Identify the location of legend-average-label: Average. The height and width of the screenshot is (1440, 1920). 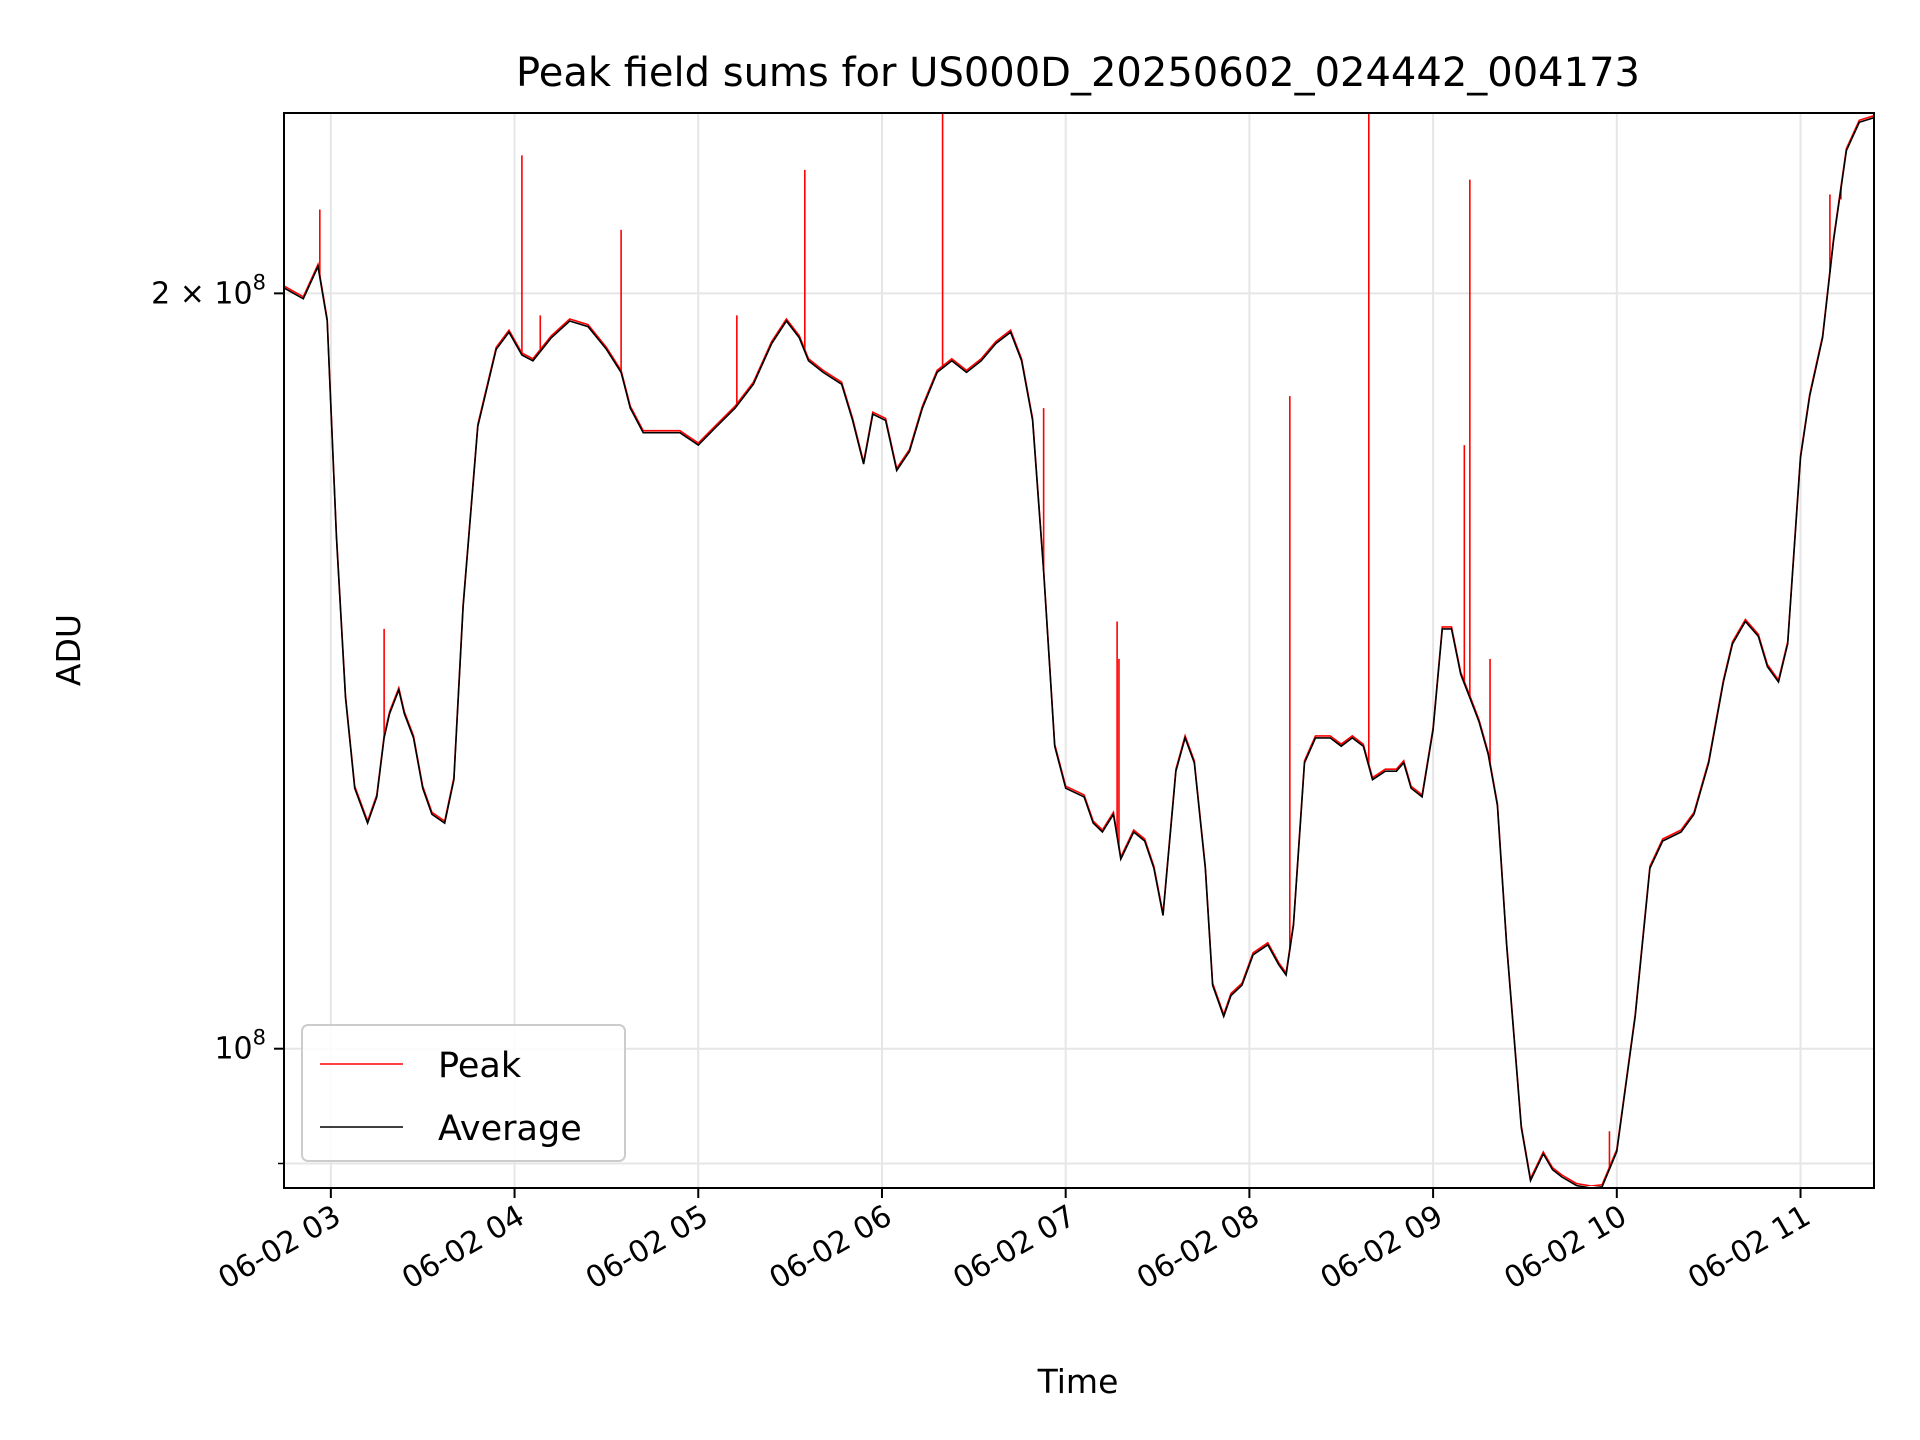
(510, 1129).